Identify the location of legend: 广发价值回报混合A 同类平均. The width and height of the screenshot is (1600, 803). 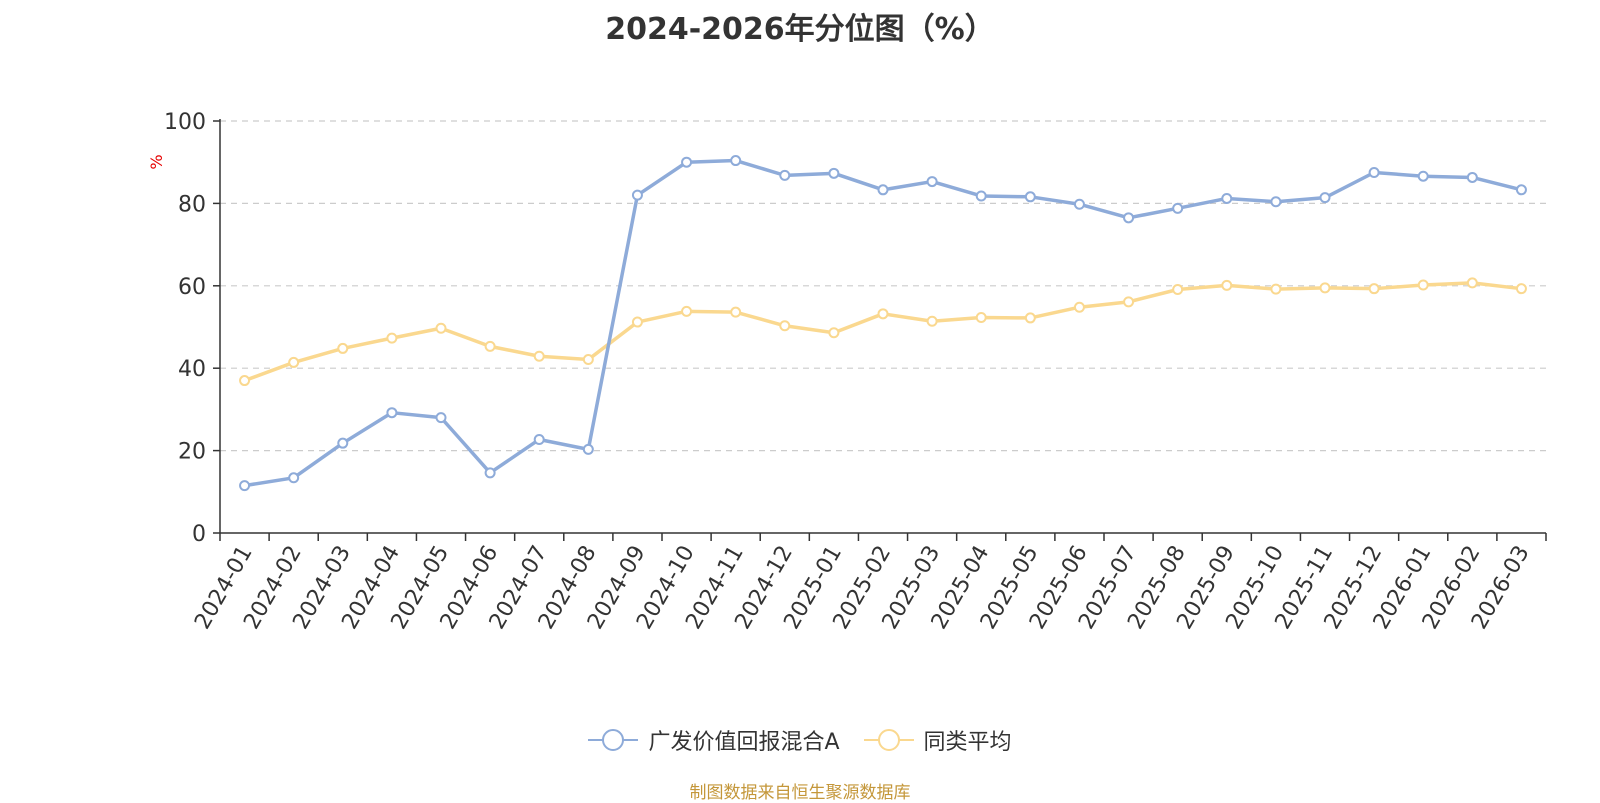
(800, 740).